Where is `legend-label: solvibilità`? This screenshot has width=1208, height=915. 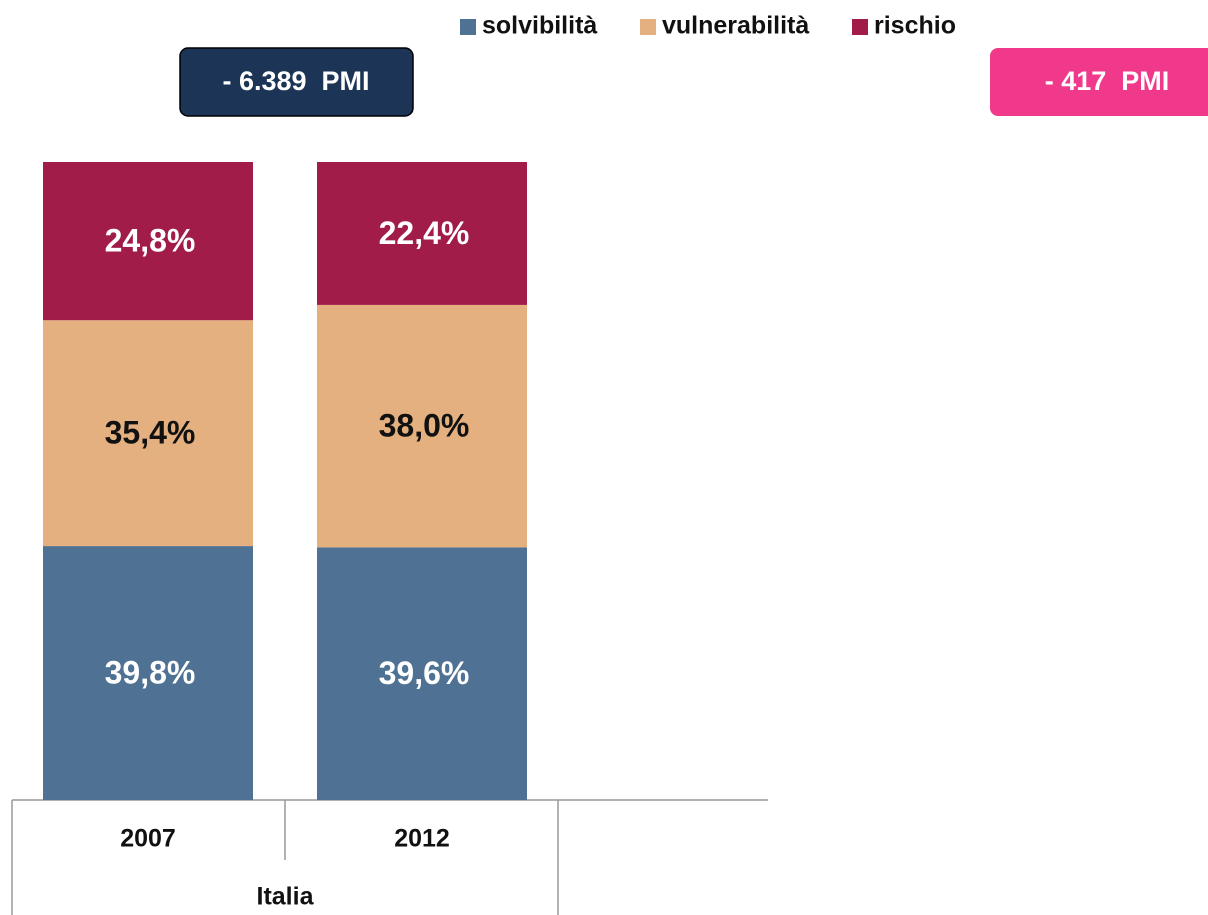 legend-label: solvibilità is located at coordinates (539, 26).